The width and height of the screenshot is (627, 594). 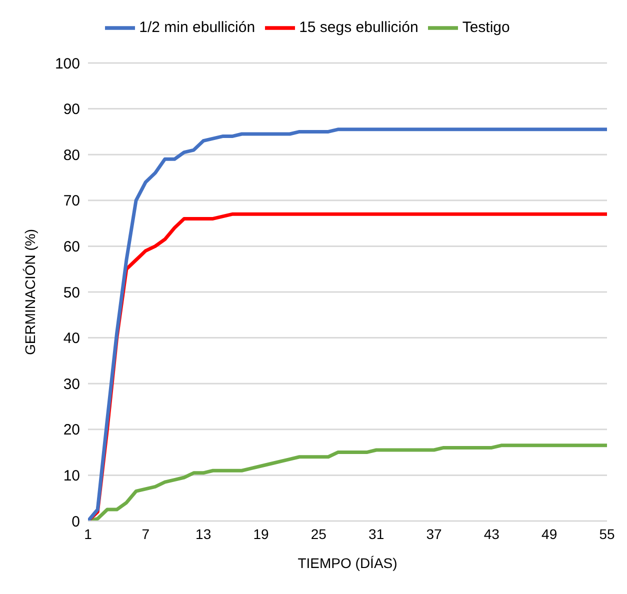 I want to click on x-tick-label: 31, so click(x=376, y=534).